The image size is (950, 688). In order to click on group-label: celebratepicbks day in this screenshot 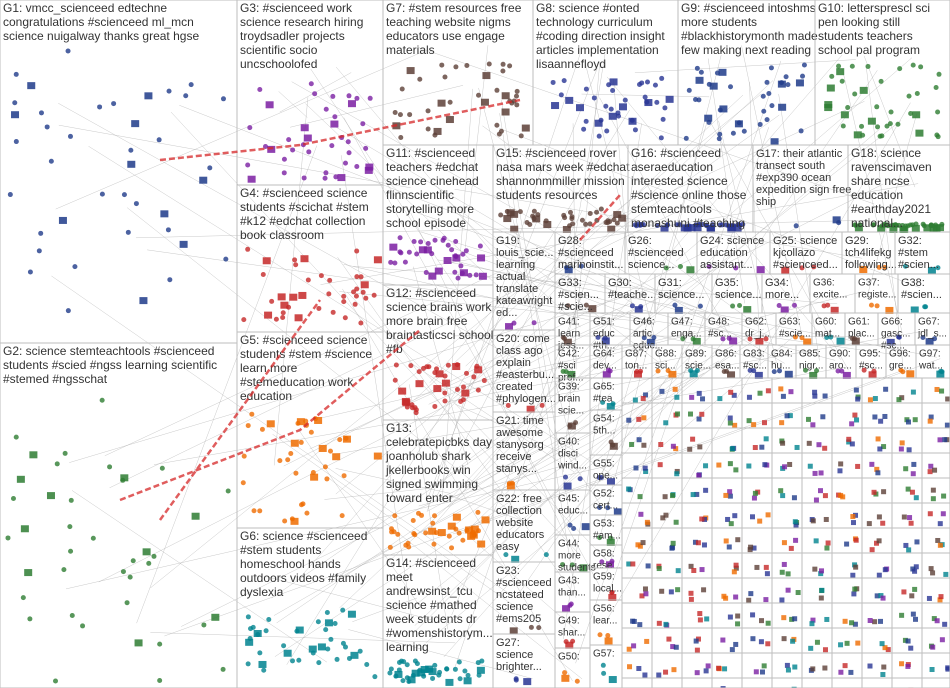, I will do `click(439, 442)`.